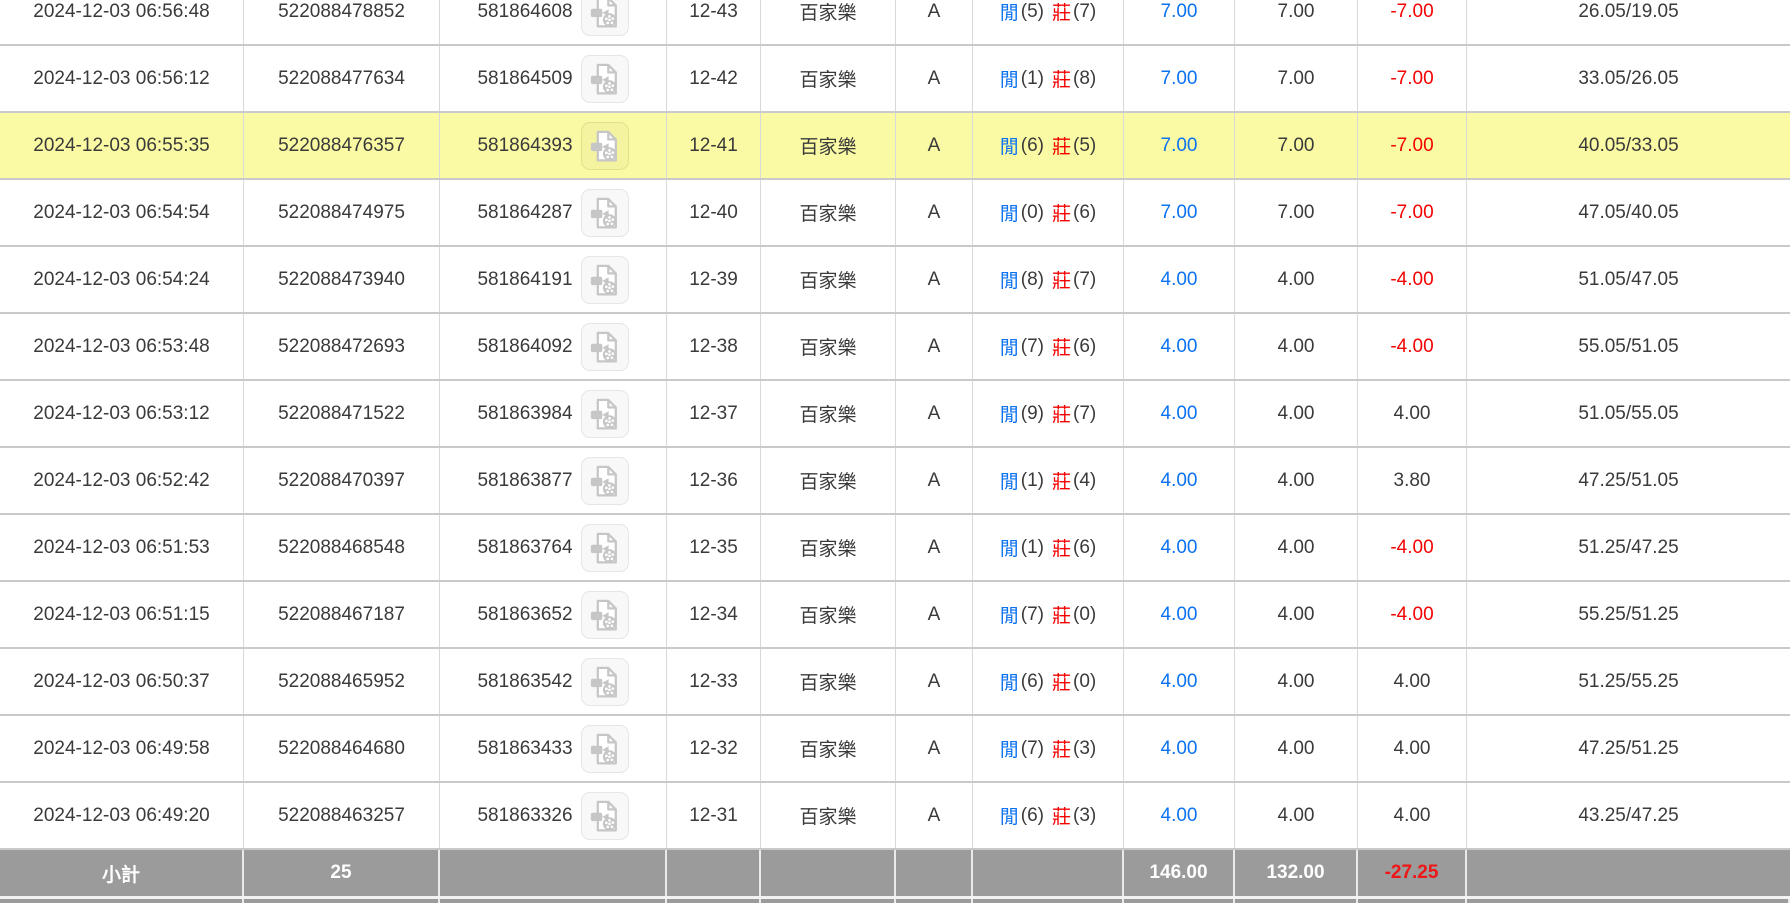  I want to click on game-number-cell: 581864393, so click(553, 145).